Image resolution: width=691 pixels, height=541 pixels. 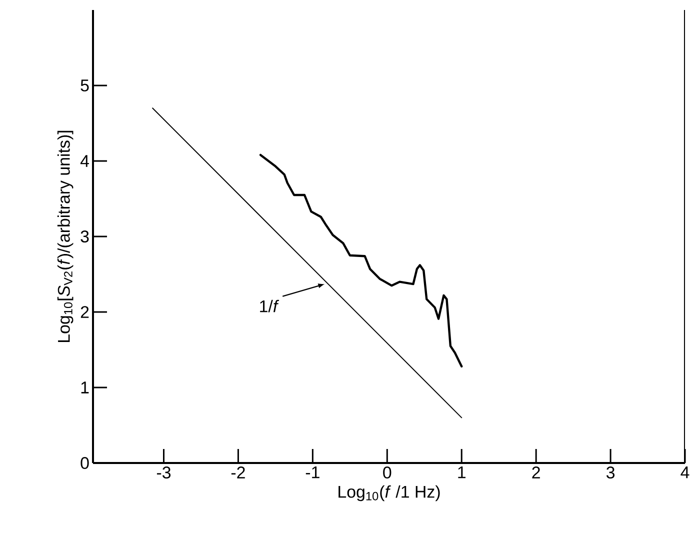 What do you see at coordinates (85, 388) in the screenshot?
I see `y-tick-label: 1` at bounding box center [85, 388].